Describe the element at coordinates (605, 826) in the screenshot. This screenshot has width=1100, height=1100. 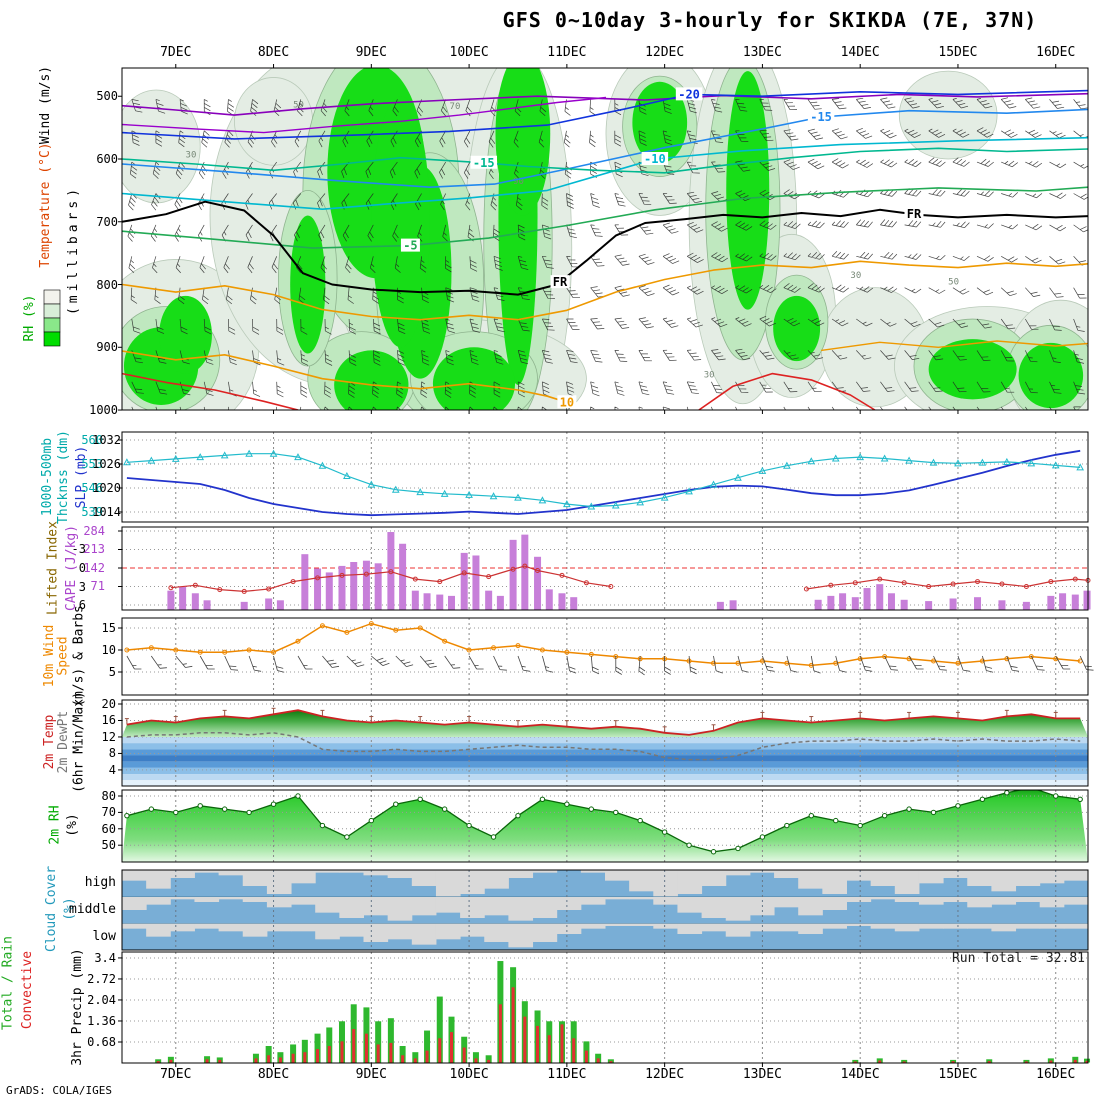
I see `rh2m-panel` at that location.